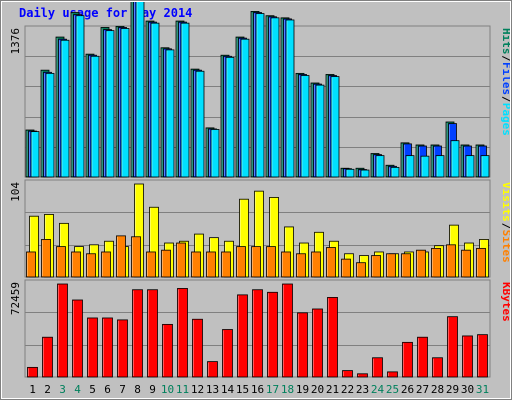  What do you see at coordinates (182, 389) in the screenshot?
I see `x-tick-label-day-11: 11` at bounding box center [182, 389].